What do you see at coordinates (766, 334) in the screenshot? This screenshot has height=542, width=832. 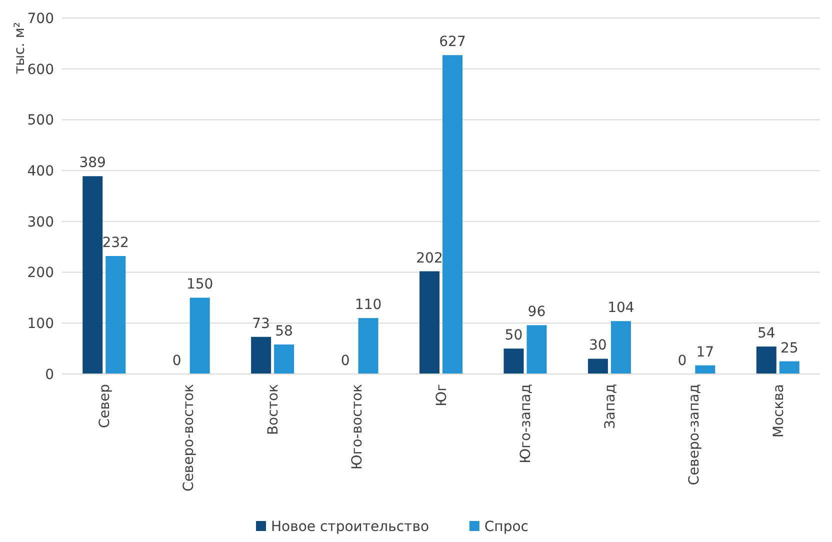 I see `data-label: 54` at bounding box center [766, 334].